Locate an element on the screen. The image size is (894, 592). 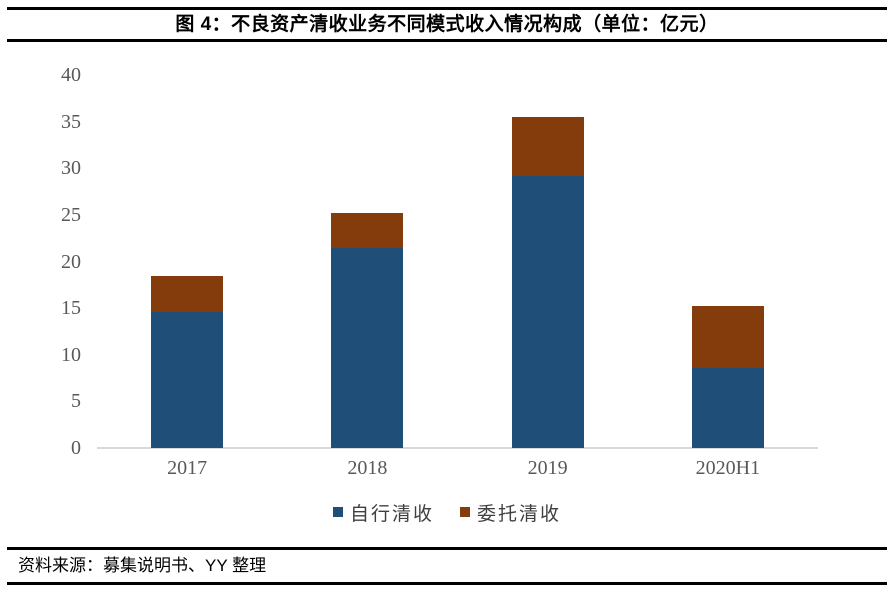
chart-legend: 自行清收 委托清收 is located at coordinates (447, 512).